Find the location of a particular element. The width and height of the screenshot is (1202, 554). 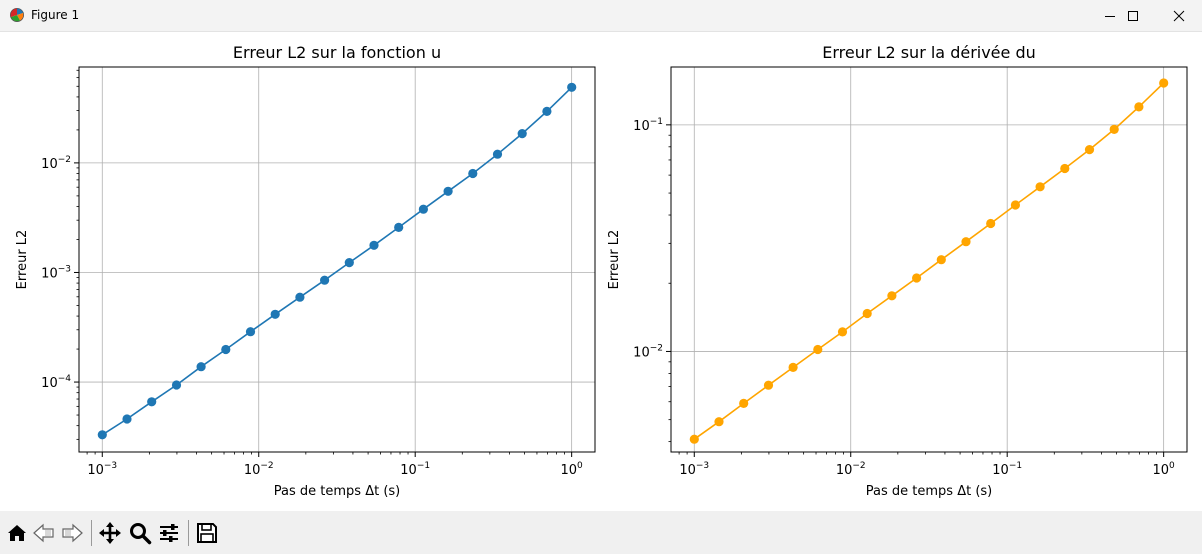

floppy-disk-icon is located at coordinates (207, 533).